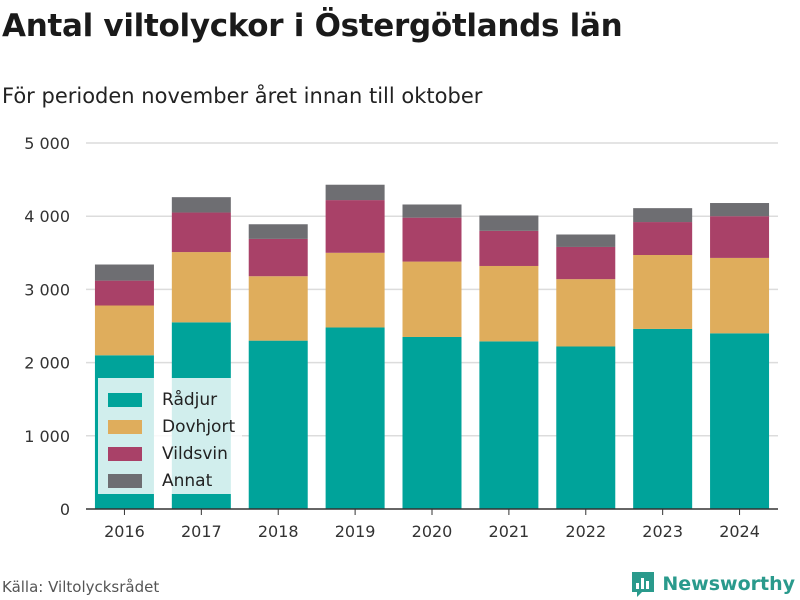 This screenshot has width=800, height=600. I want to click on legend-label-annat: Annat, so click(187, 480).